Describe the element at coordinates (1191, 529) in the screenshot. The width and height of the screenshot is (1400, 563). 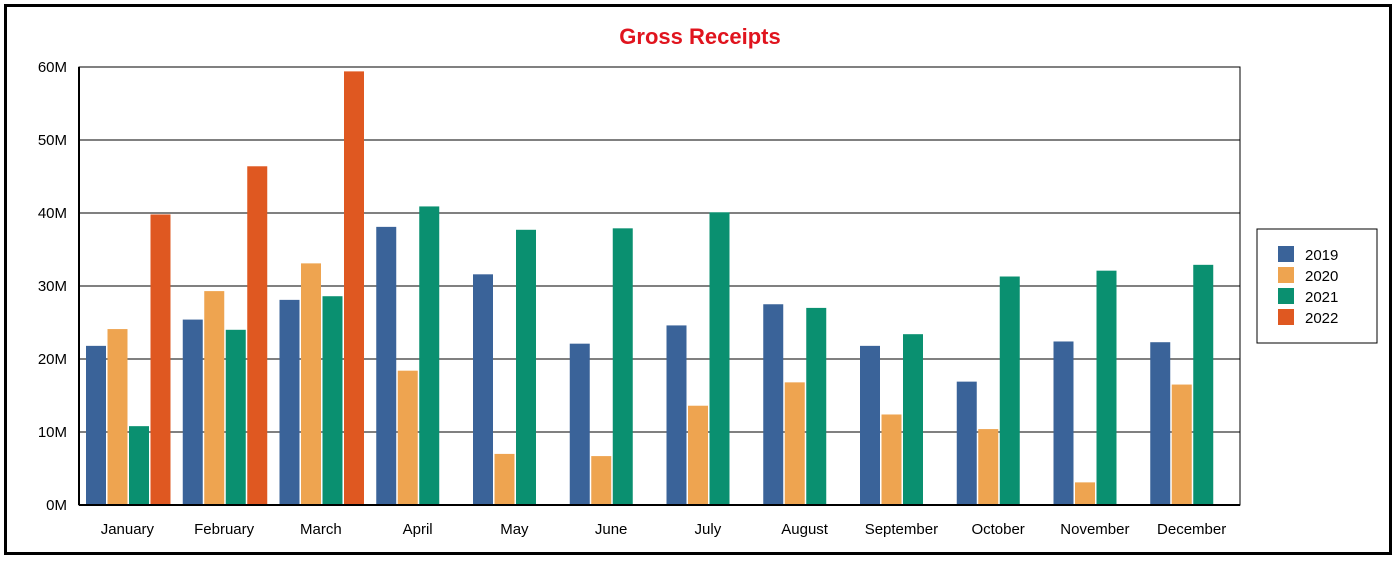
I see `x-tick-label: December` at that location.